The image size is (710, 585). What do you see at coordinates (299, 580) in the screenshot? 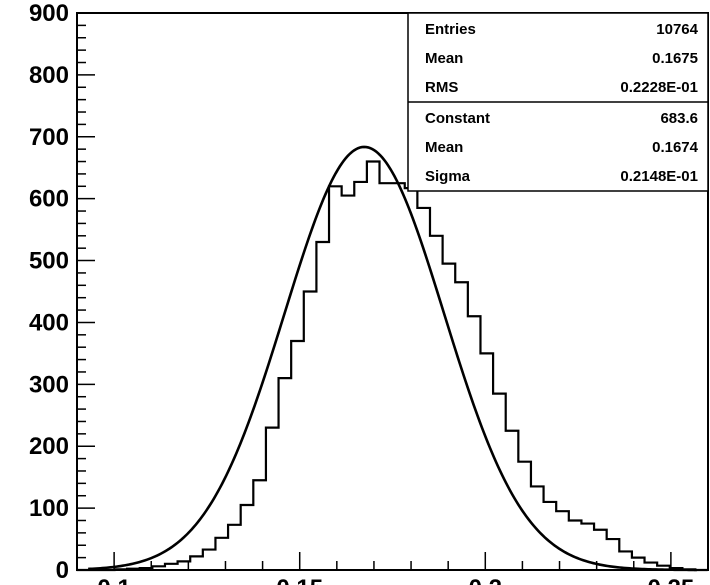
I see `x-tick-label: 0.15` at bounding box center [299, 580].